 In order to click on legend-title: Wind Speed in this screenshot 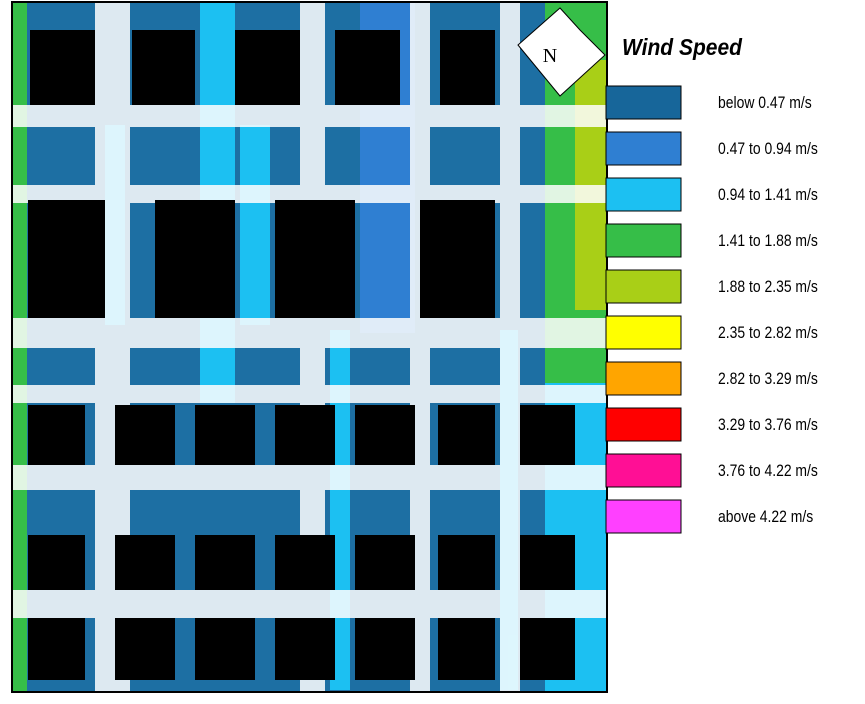, I will do `click(682, 47)`.